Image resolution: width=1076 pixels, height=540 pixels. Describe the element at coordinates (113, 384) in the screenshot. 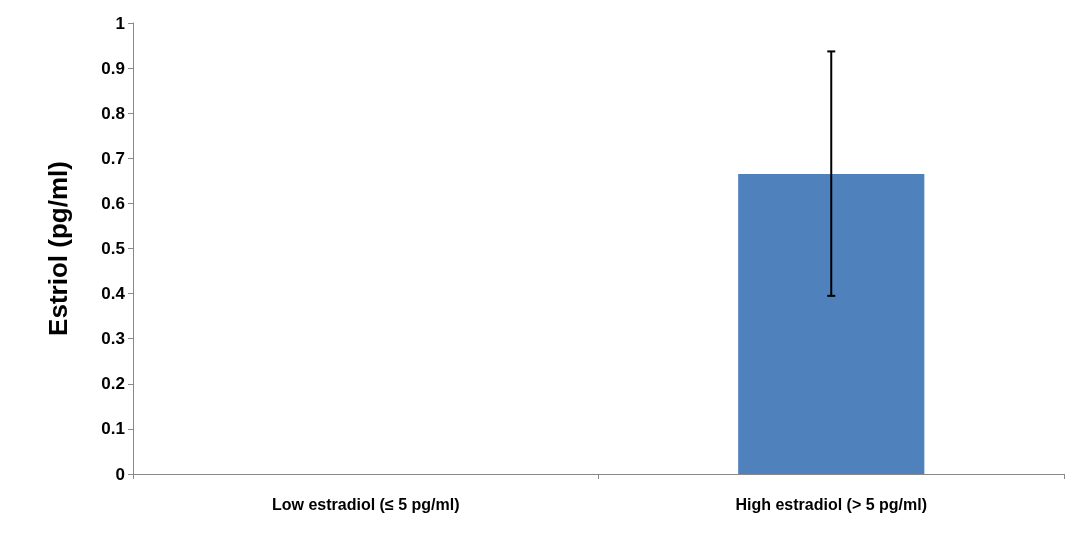

I see `y-tick-label: 0.2` at that location.